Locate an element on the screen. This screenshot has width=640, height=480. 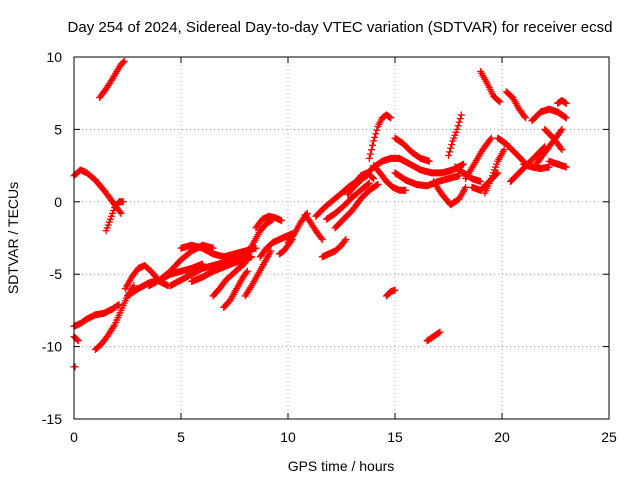
y-tick-label: 5 is located at coordinates (58, 129).